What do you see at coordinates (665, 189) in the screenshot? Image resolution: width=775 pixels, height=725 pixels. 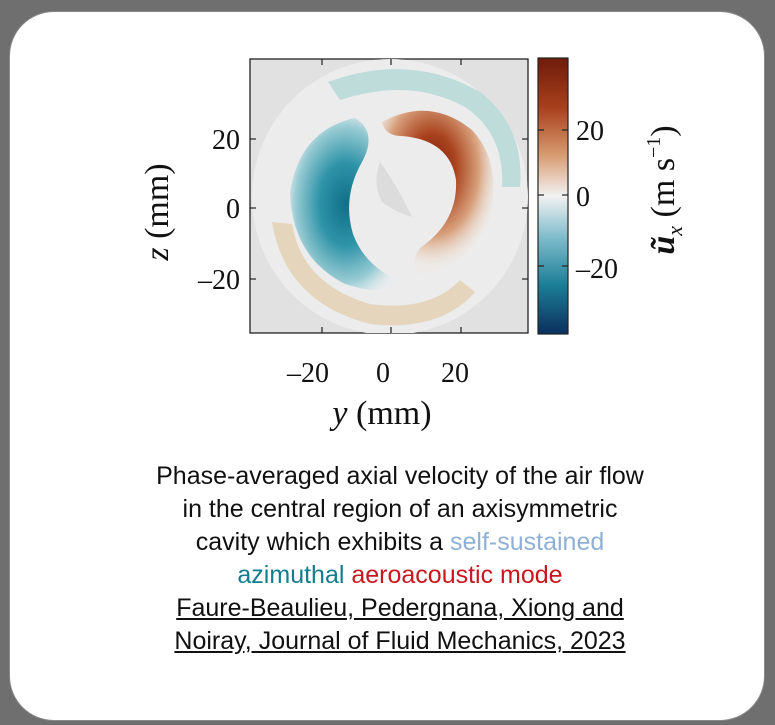 I see `colorbar-label: ũx (m s−1)` at bounding box center [665, 189].